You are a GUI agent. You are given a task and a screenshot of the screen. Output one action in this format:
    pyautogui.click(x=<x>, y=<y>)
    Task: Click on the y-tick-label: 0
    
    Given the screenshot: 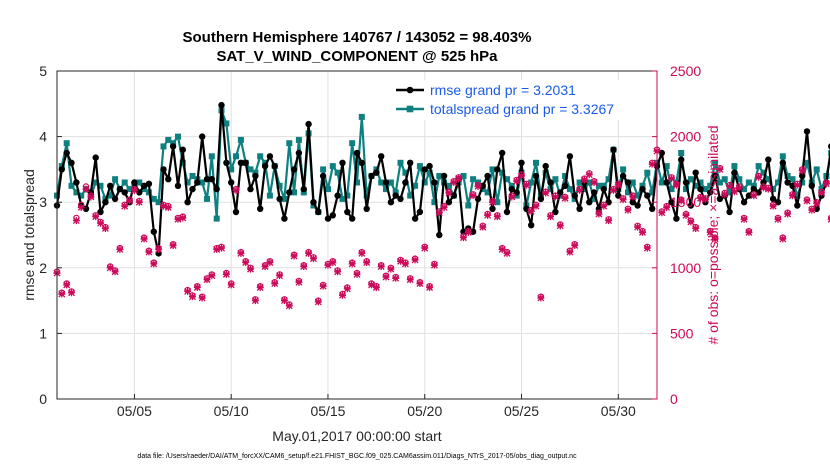 What is the action you would take?
    pyautogui.click(x=43, y=399)
    